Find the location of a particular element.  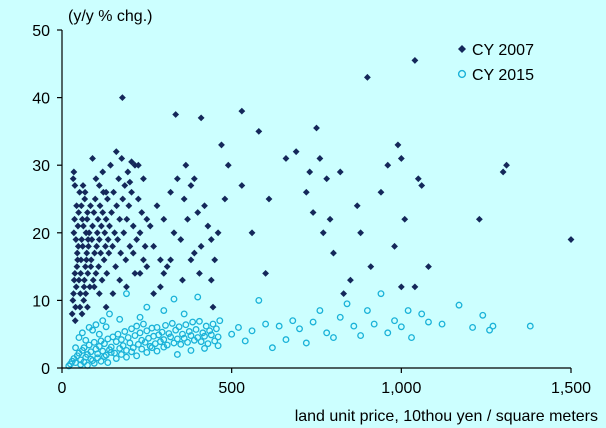

legend-marker-cy2007 is located at coordinates (462, 49).